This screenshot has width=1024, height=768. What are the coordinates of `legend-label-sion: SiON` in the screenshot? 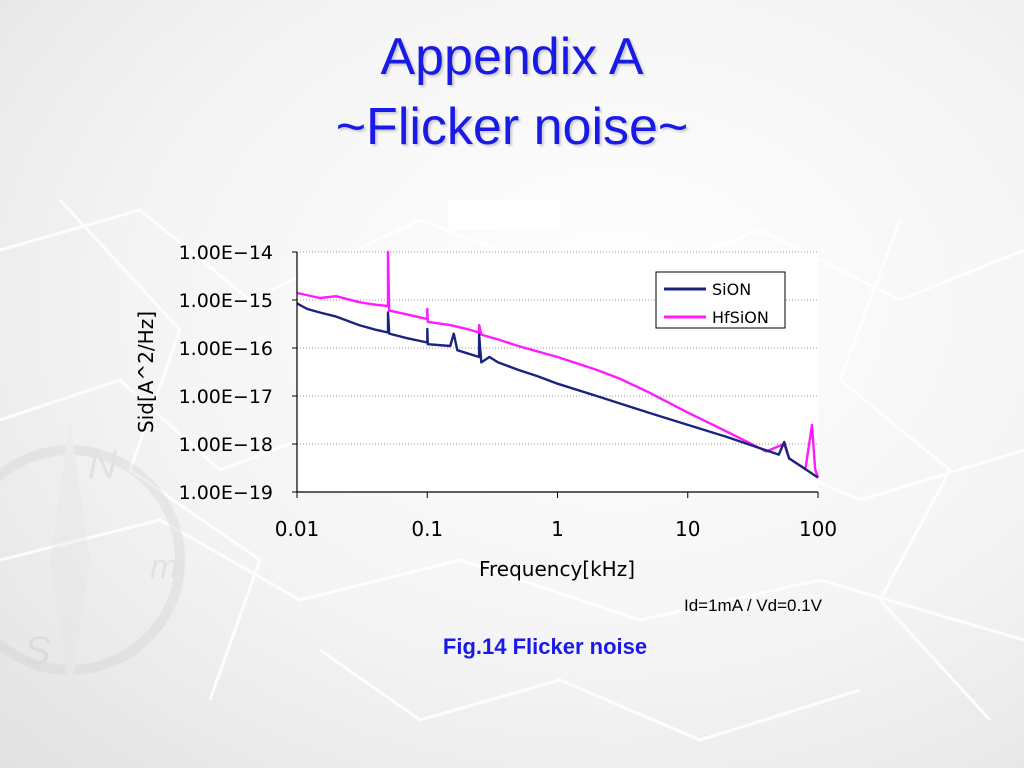 It's located at (731, 289).